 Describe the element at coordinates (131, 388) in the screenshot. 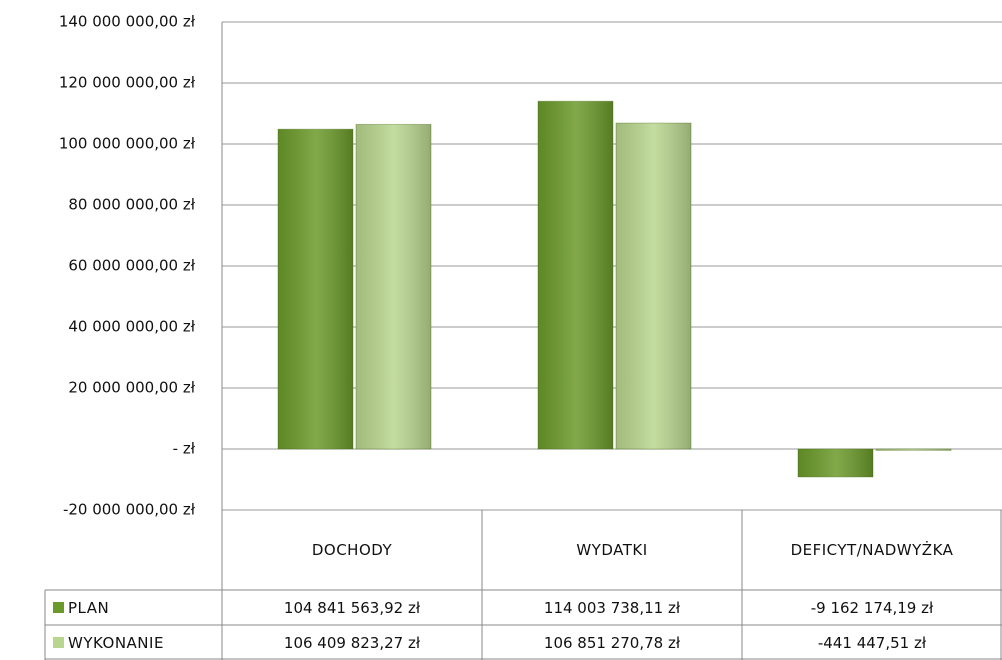

I see `y-tick-label: 20 000 000,00 zł` at that location.